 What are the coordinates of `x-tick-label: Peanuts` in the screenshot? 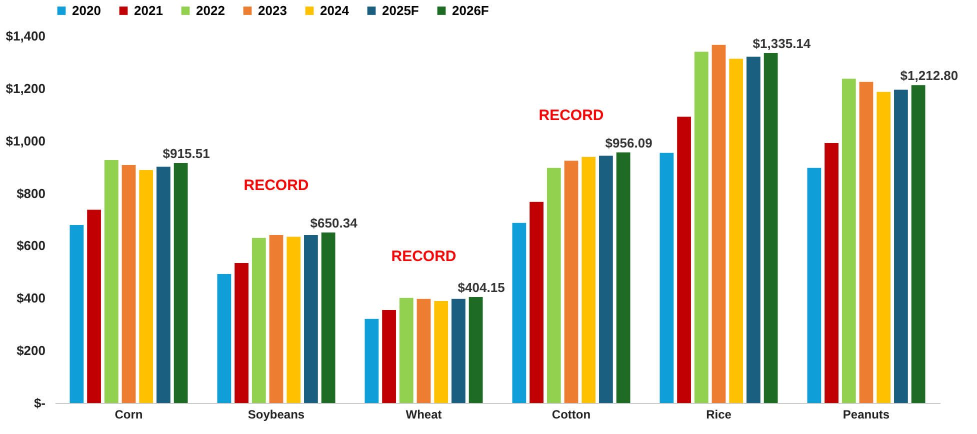 It's located at (866, 415).